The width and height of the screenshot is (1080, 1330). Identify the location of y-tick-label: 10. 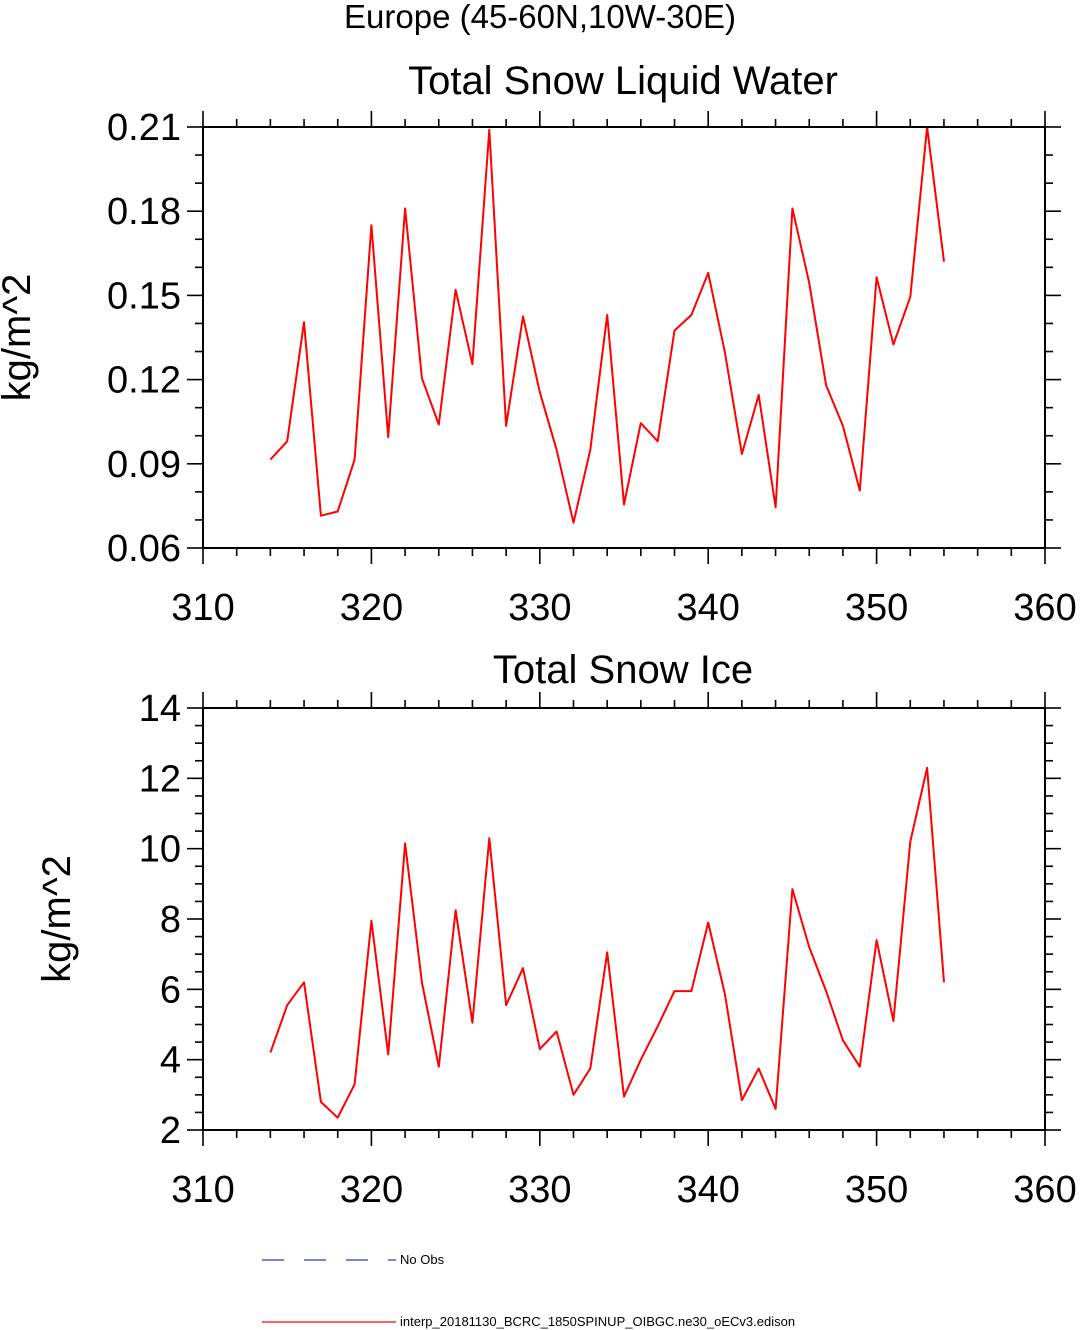
(160, 850).